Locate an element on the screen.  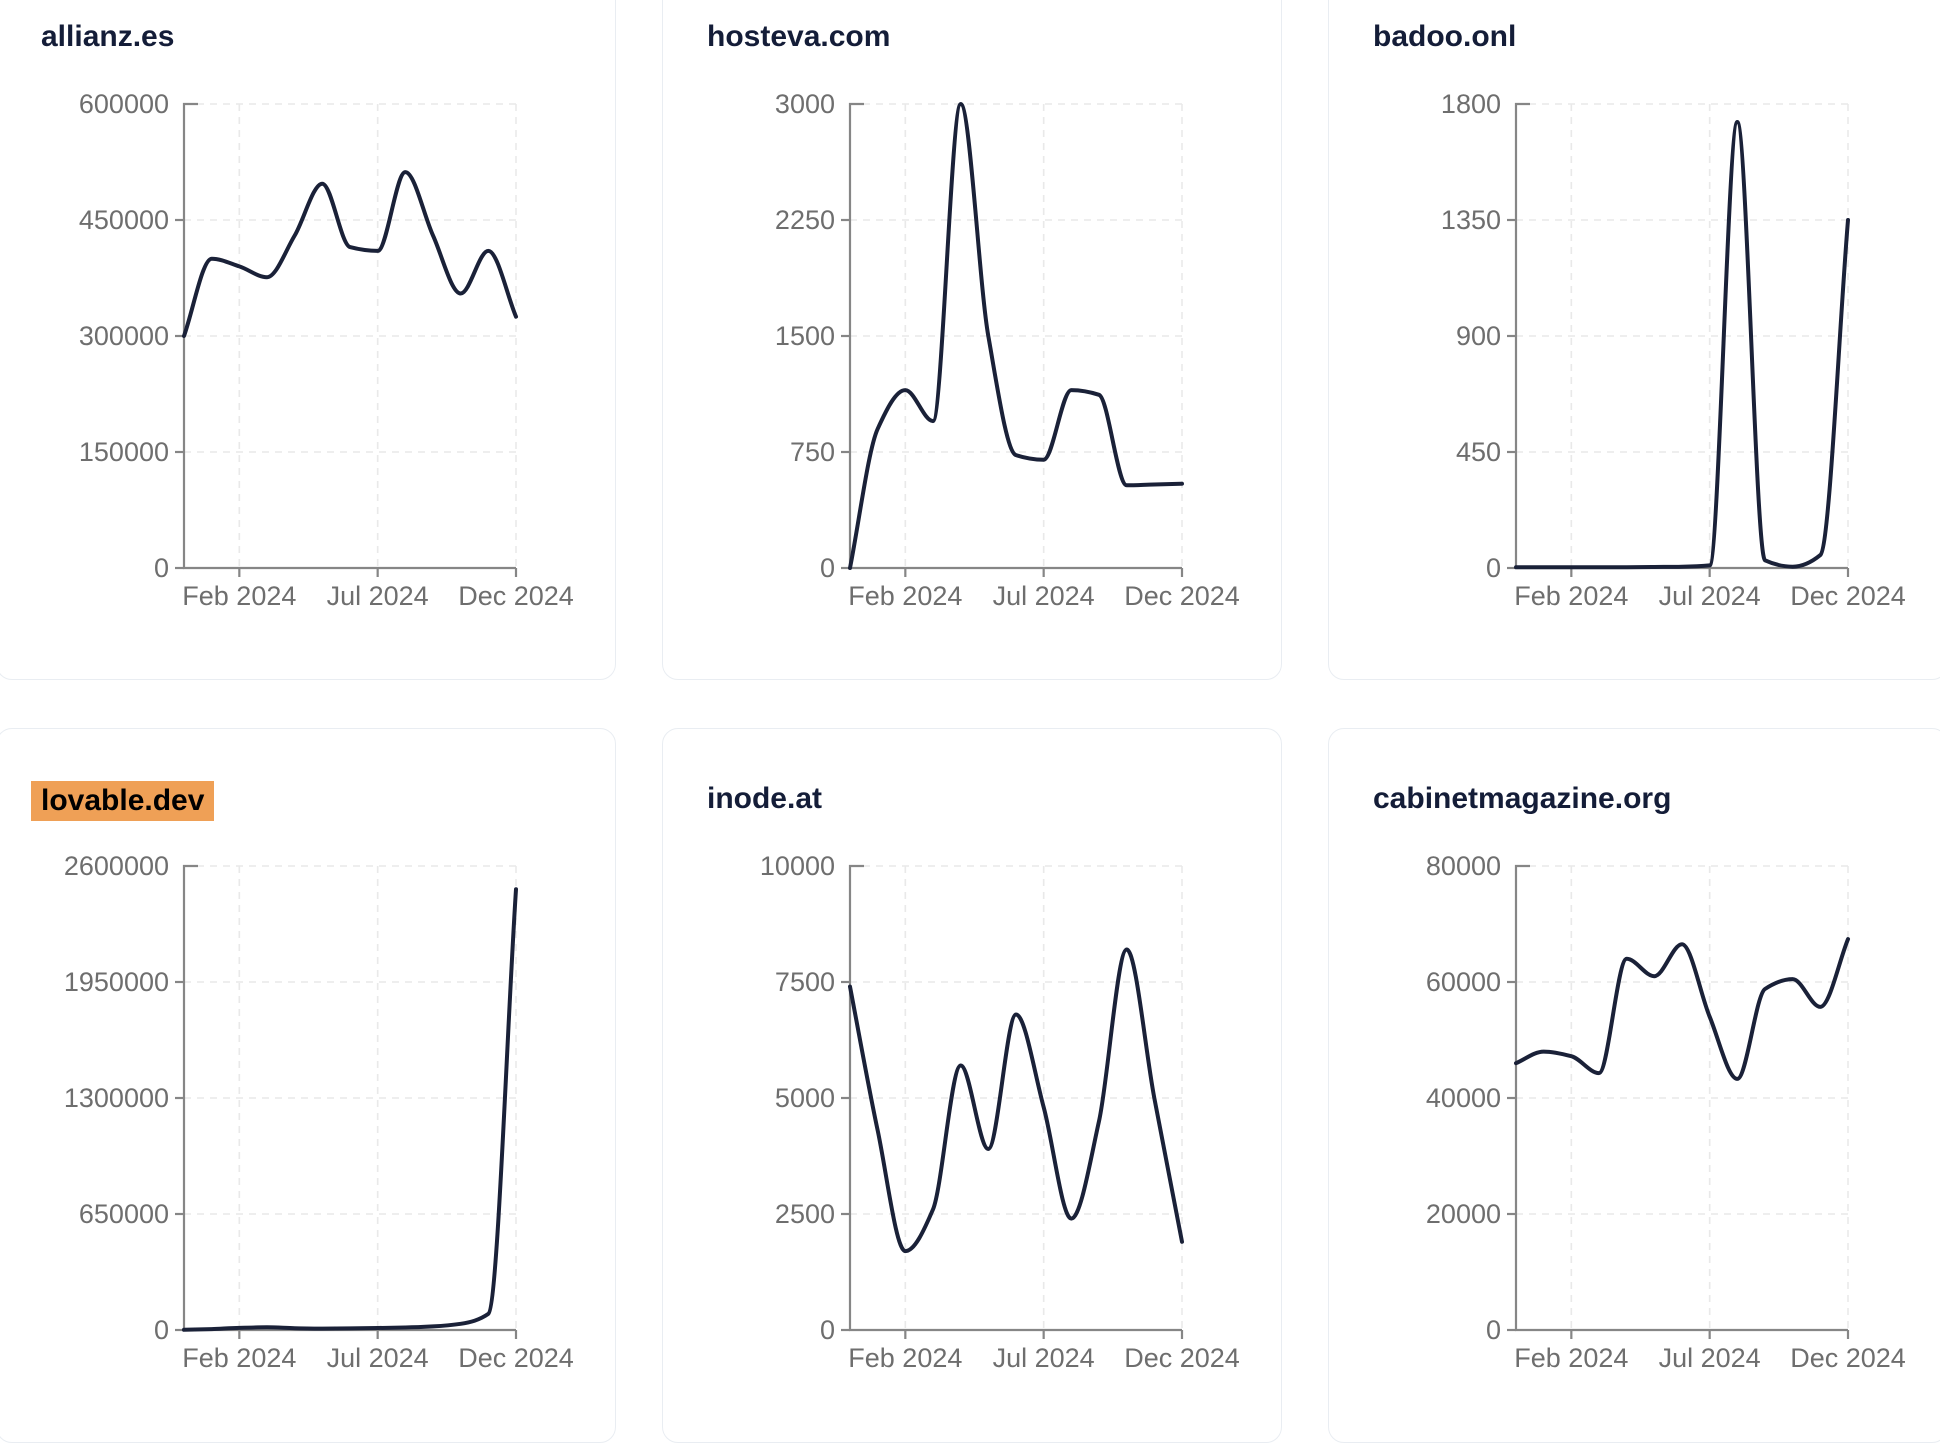
chart-title: badoo.onl is located at coordinates (1444, 37).